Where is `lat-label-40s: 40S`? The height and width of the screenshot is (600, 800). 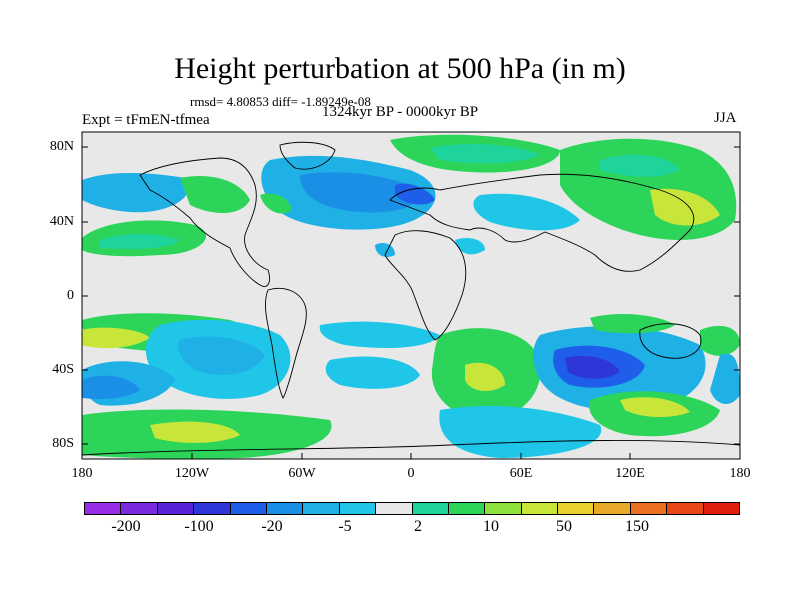
lat-label-40s: 40S is located at coordinates (63, 369).